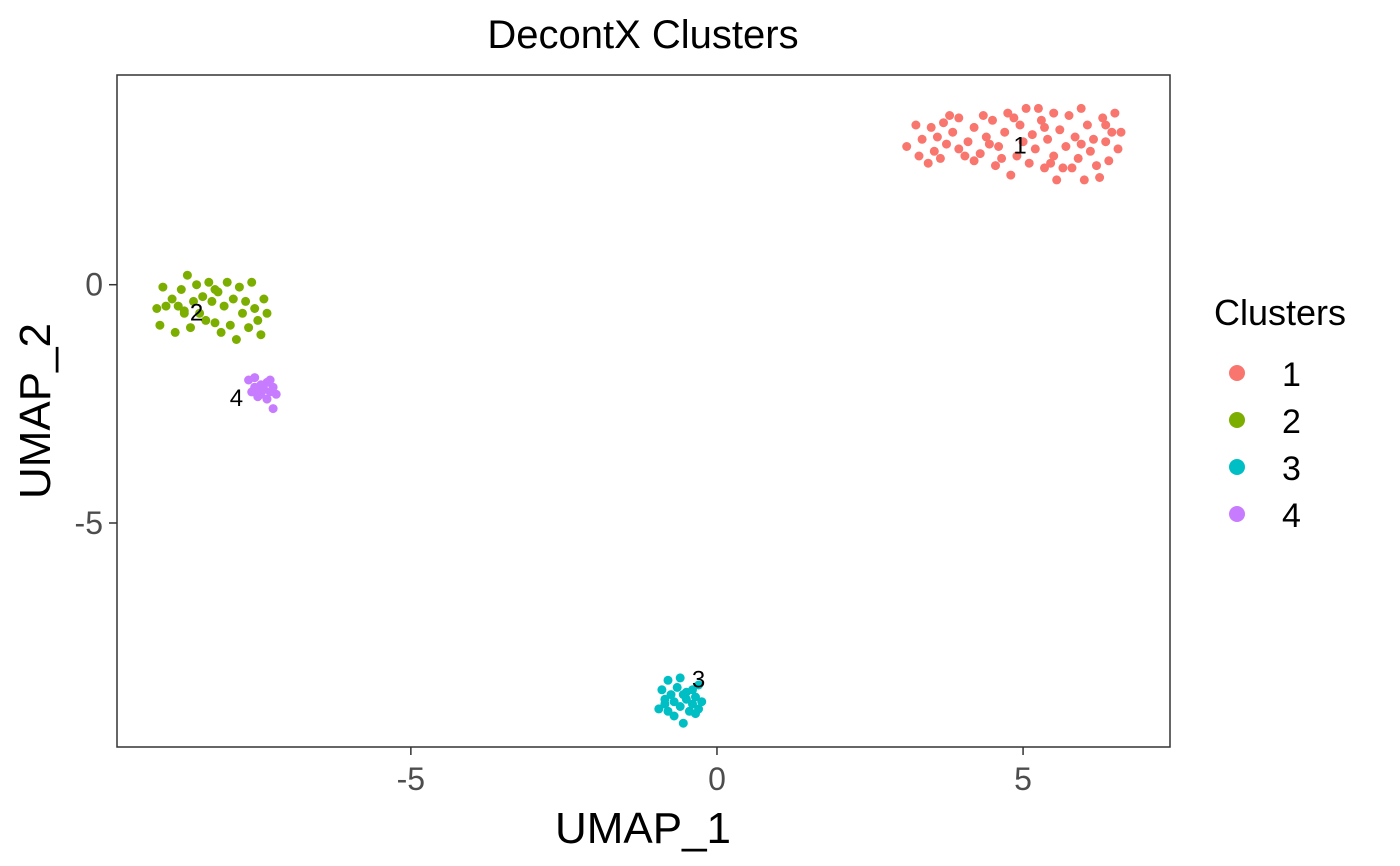 The width and height of the screenshot is (1400, 866). Describe the element at coordinates (643, 828) in the screenshot. I see `x-axis-title: UMAP_1` at that location.